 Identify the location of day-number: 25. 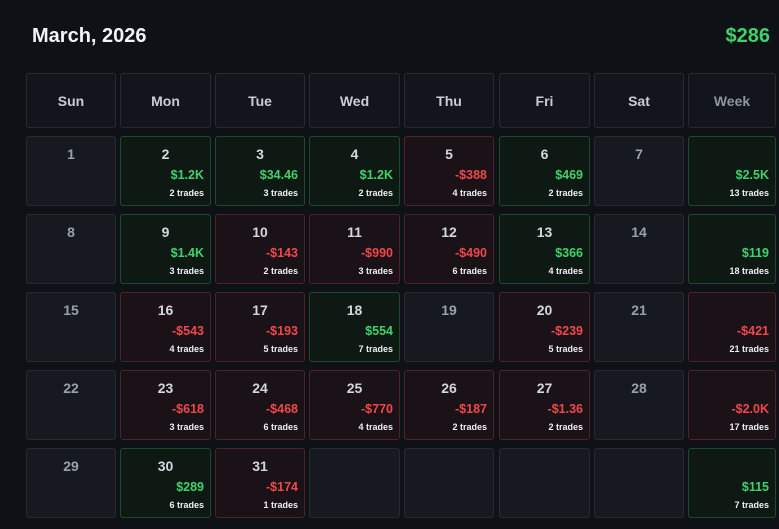
(354, 388).